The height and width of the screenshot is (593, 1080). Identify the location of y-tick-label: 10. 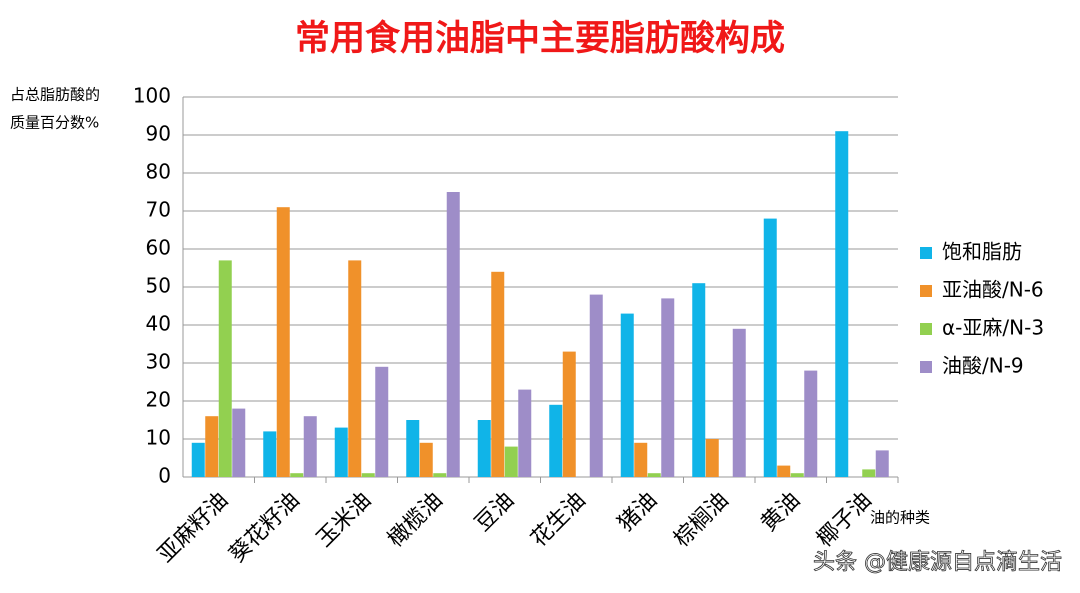
(158, 438).